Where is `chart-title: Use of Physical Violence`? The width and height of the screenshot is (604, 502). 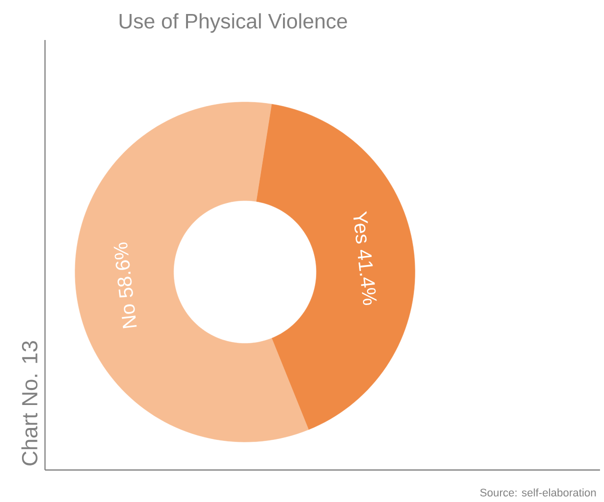
chart-title: Use of Physical Violence is located at coordinates (233, 23).